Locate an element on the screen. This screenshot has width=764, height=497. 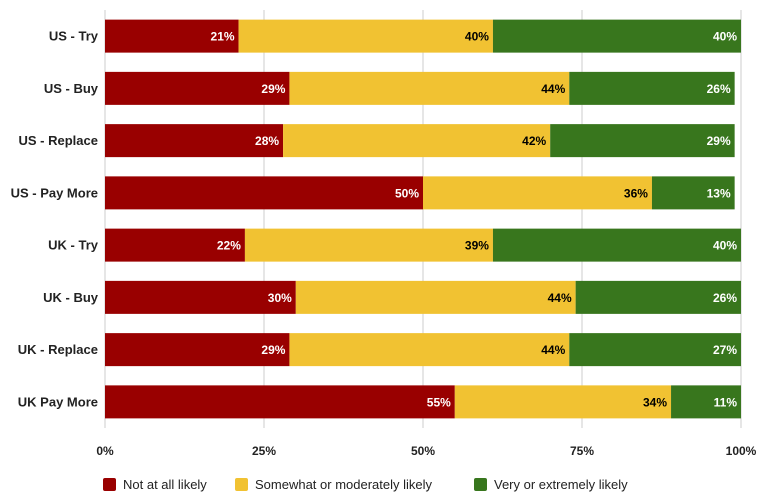
bar-value-label: 34% is located at coordinates (655, 402).